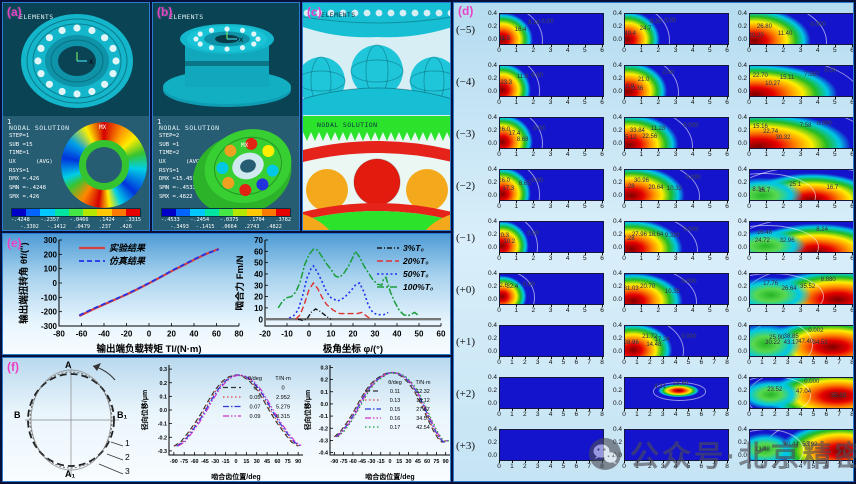 Image resolution: width=856 pixels, height=484 pixels. Describe the element at coordinates (267, 462) in the screenshot. I see `svg-text: 45` at that location.